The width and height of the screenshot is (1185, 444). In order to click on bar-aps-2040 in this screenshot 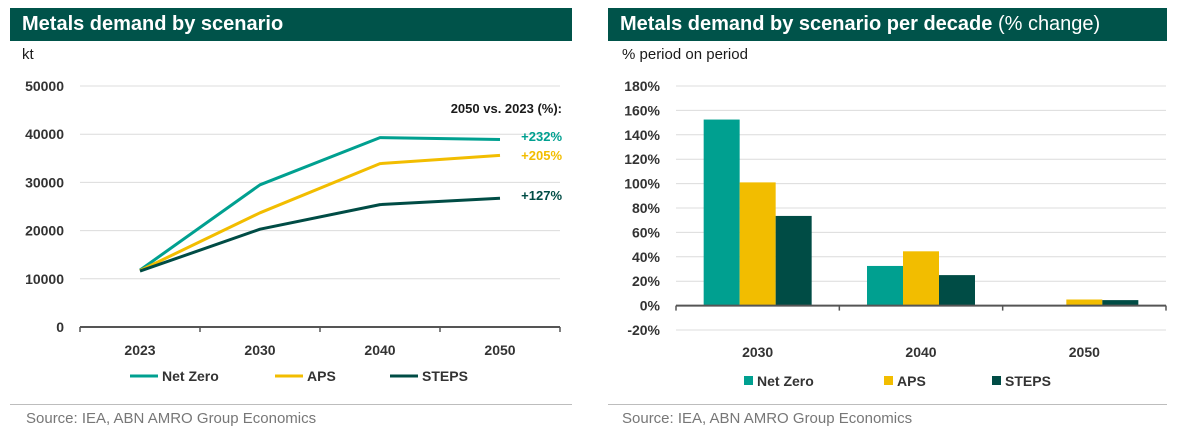, I will do `click(921, 278)`.